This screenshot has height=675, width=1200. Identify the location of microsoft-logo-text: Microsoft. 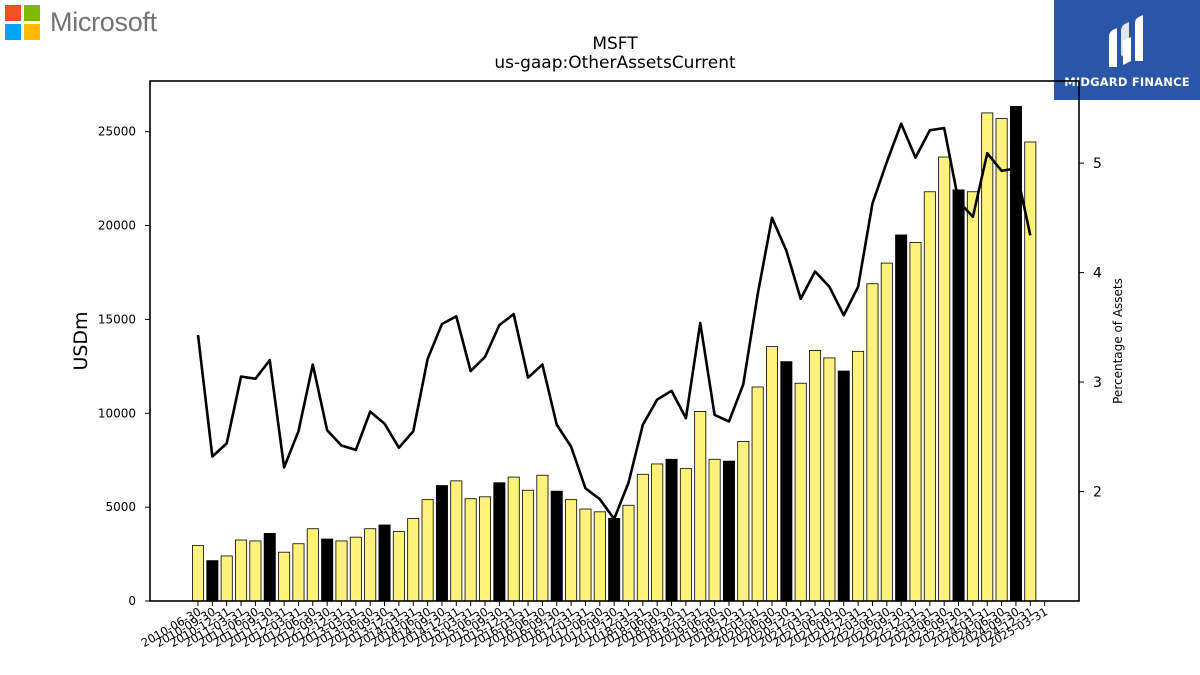
(103, 22).